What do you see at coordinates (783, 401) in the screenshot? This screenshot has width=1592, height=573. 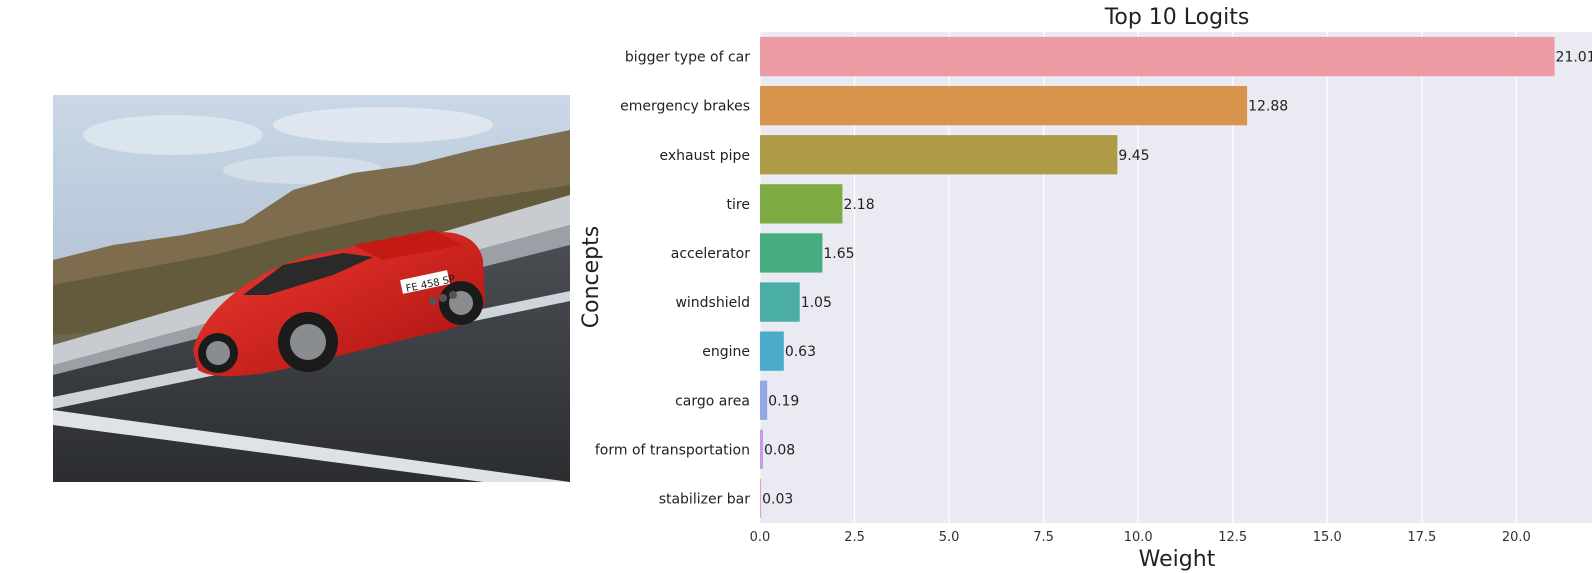 I see `bar-value-label: 0.19` at bounding box center [783, 401].